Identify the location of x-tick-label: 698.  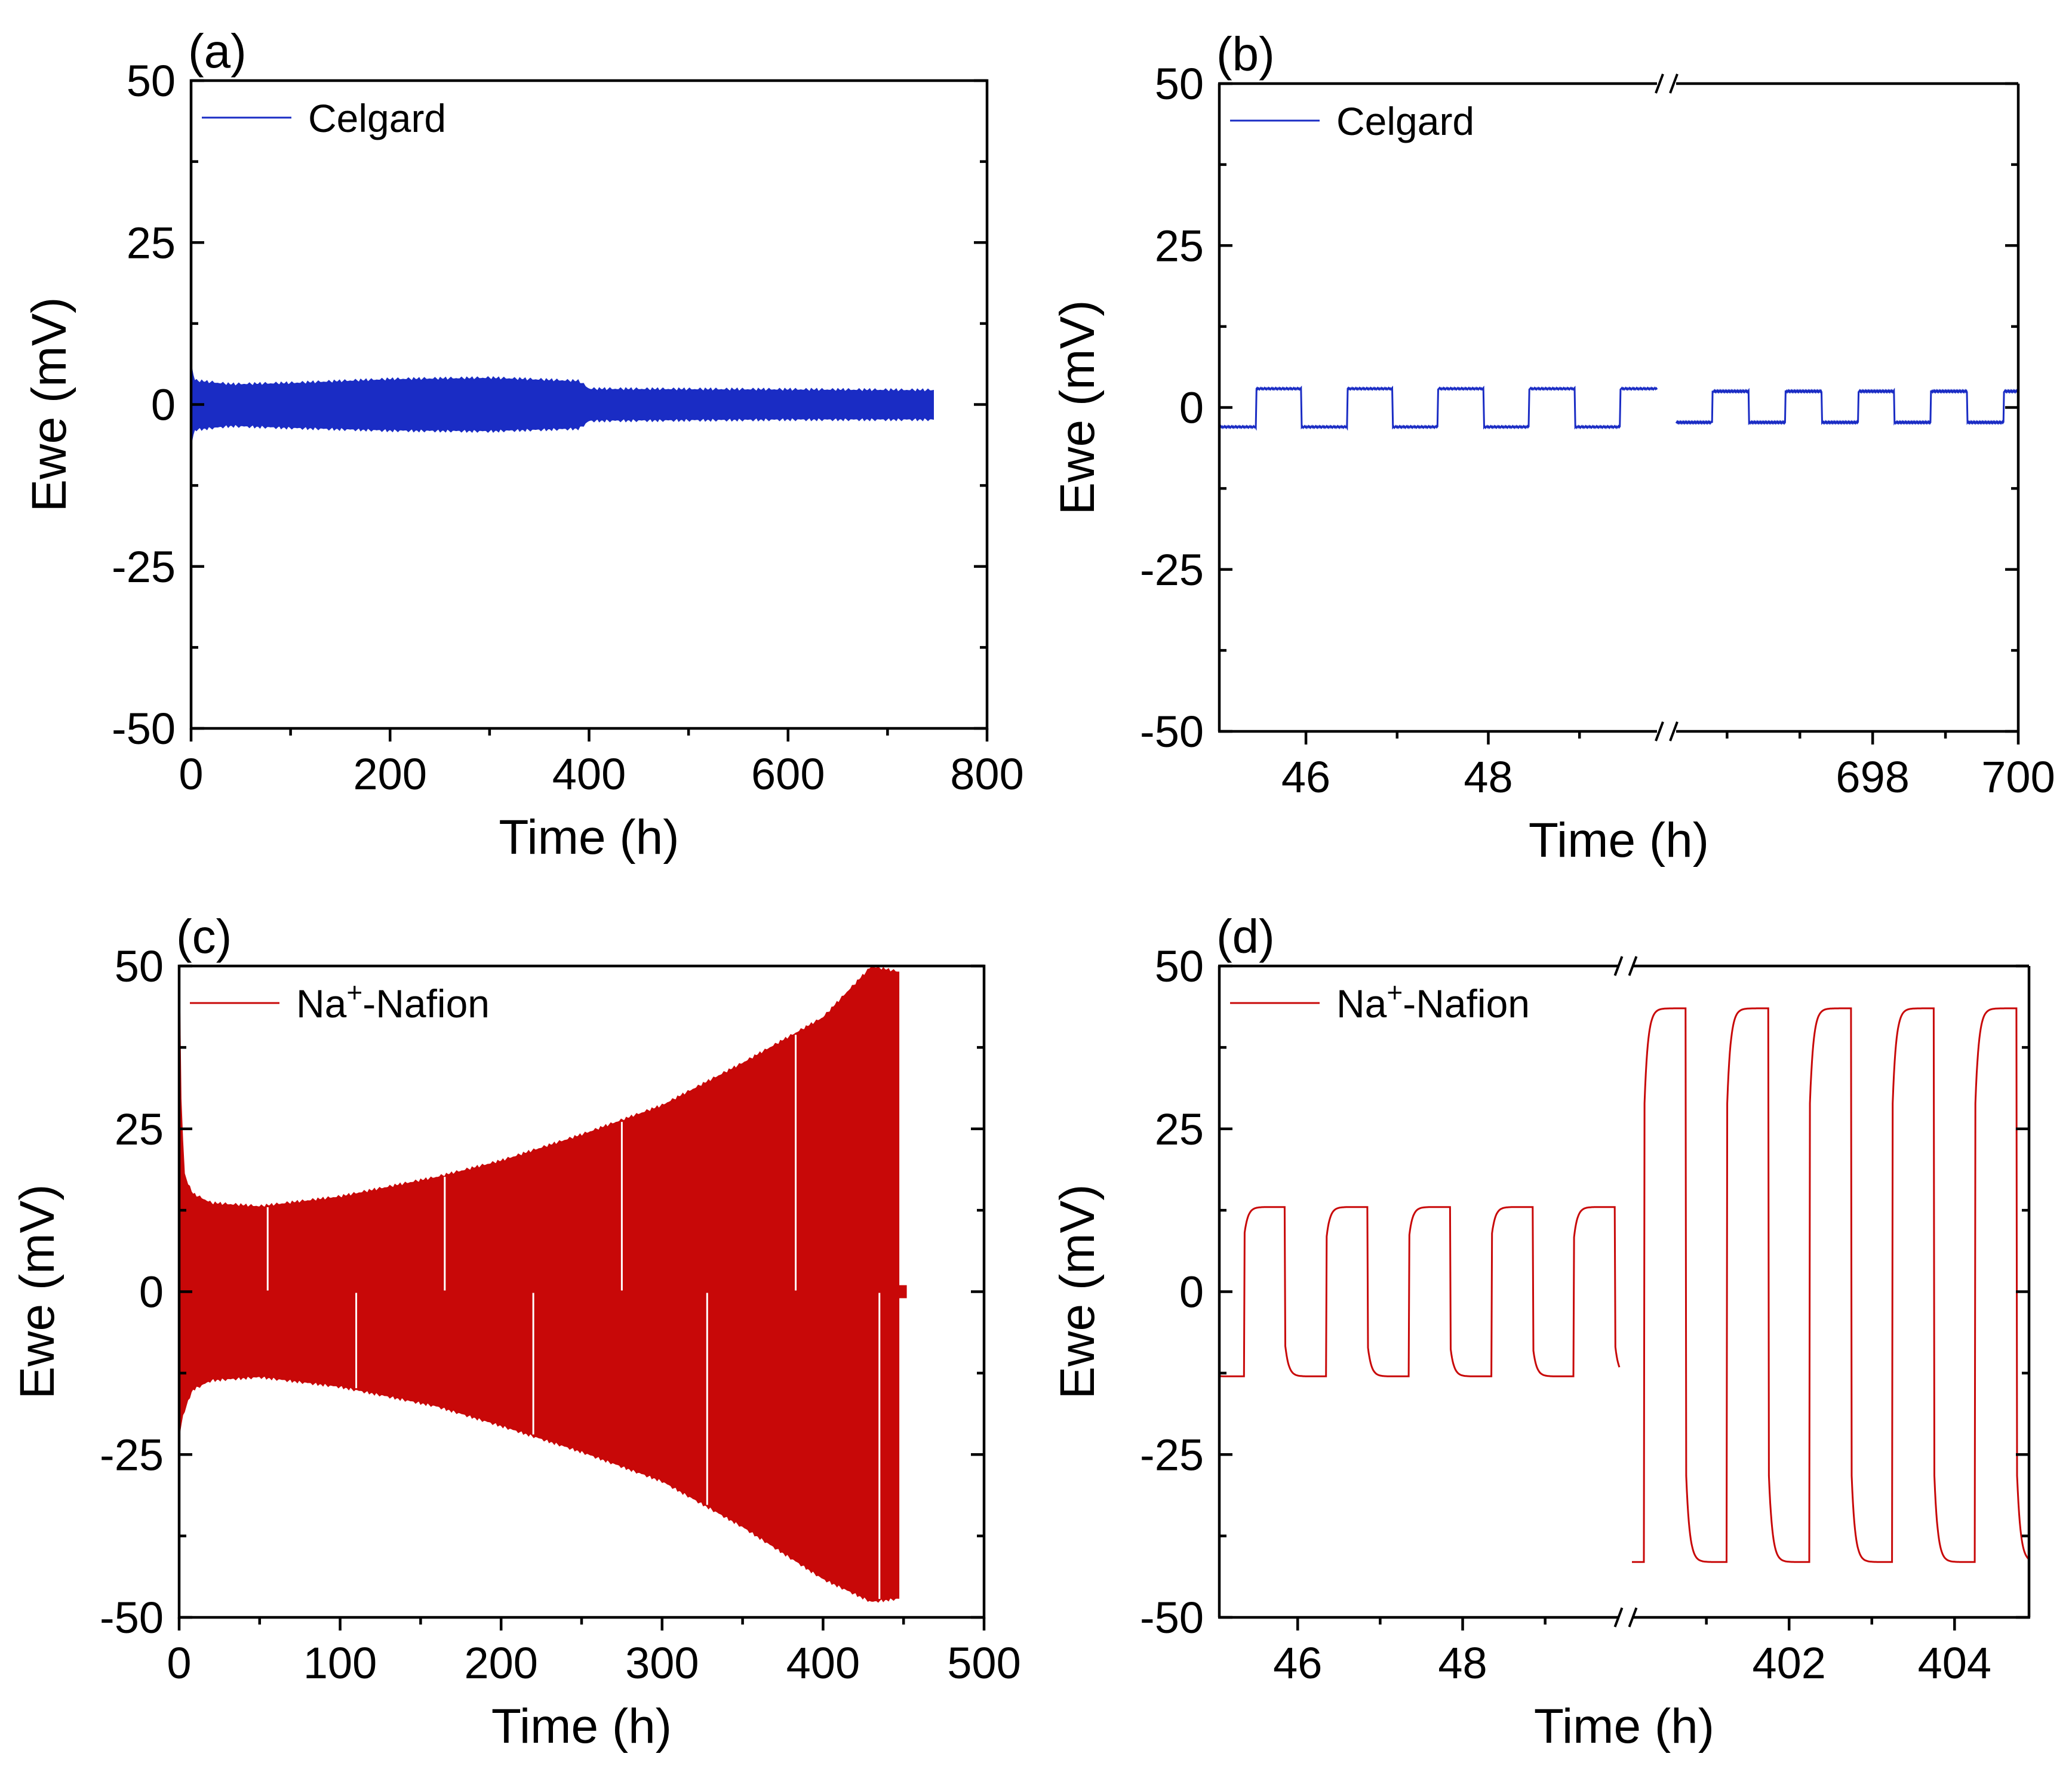
(1873, 777).